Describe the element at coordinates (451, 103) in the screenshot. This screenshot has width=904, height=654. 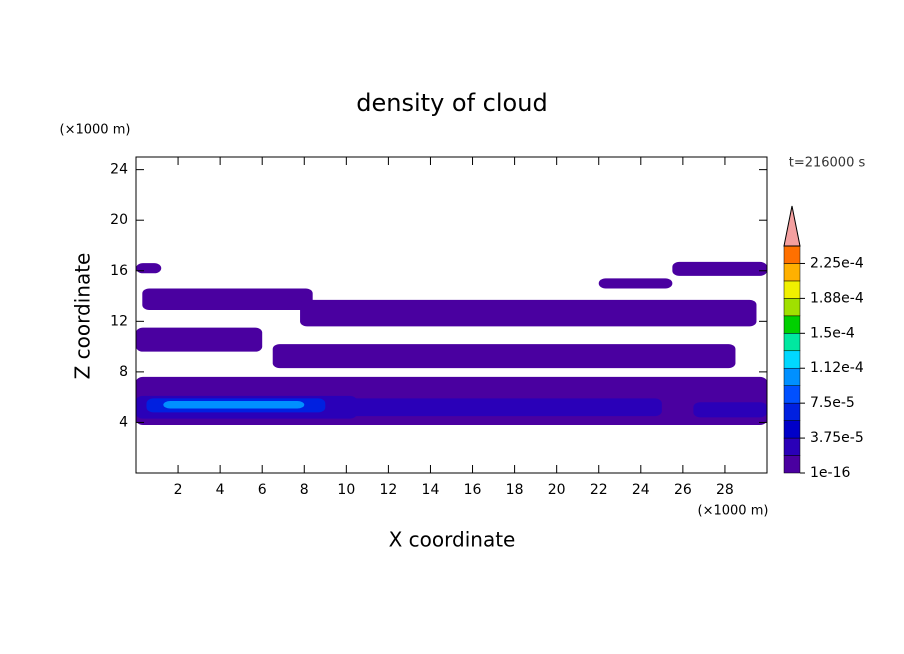
I see `chart-title: density of cloud` at that location.